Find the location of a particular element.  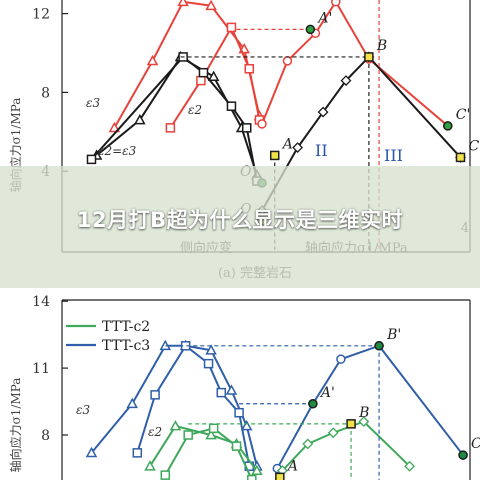

legend-label: TTT-c3 is located at coordinates (126, 346).